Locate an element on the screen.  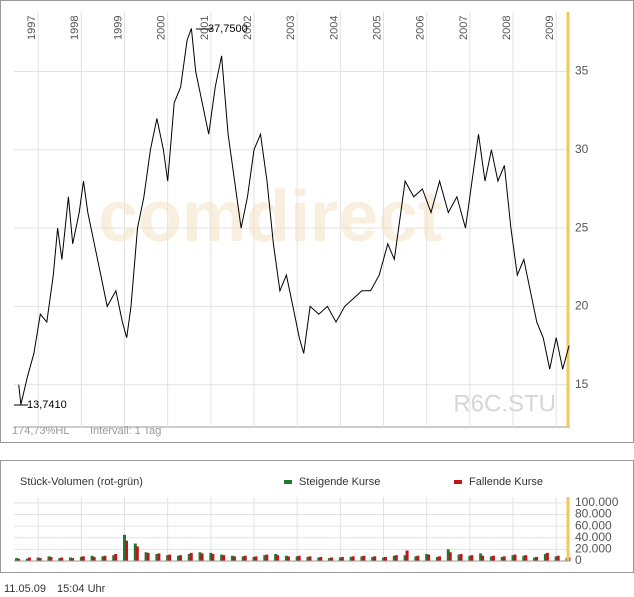
legend-label: Steigende Kurse is located at coordinates (339, 482).